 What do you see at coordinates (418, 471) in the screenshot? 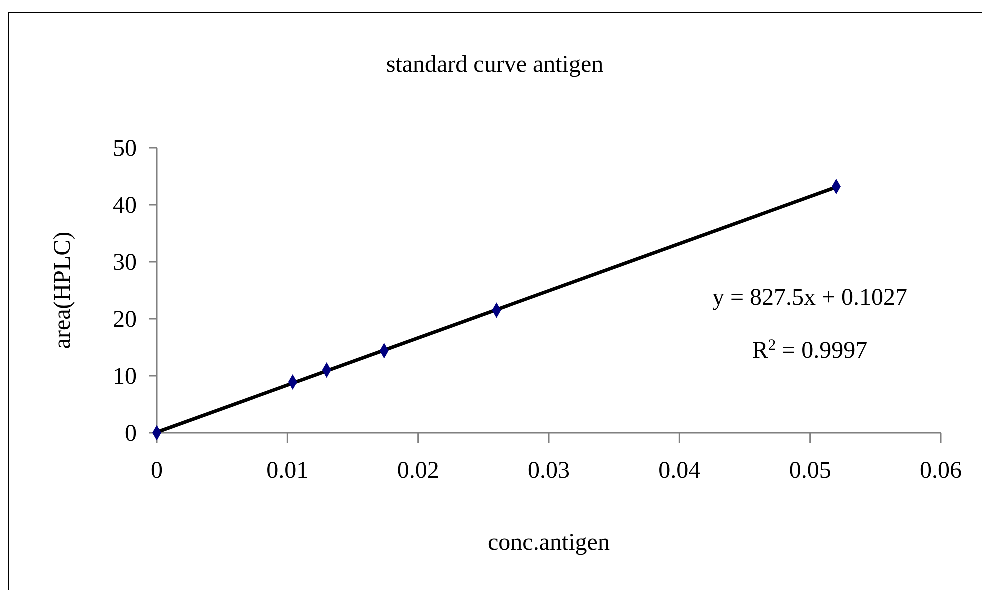
I see `x-tick-label: 0.02` at bounding box center [418, 471].